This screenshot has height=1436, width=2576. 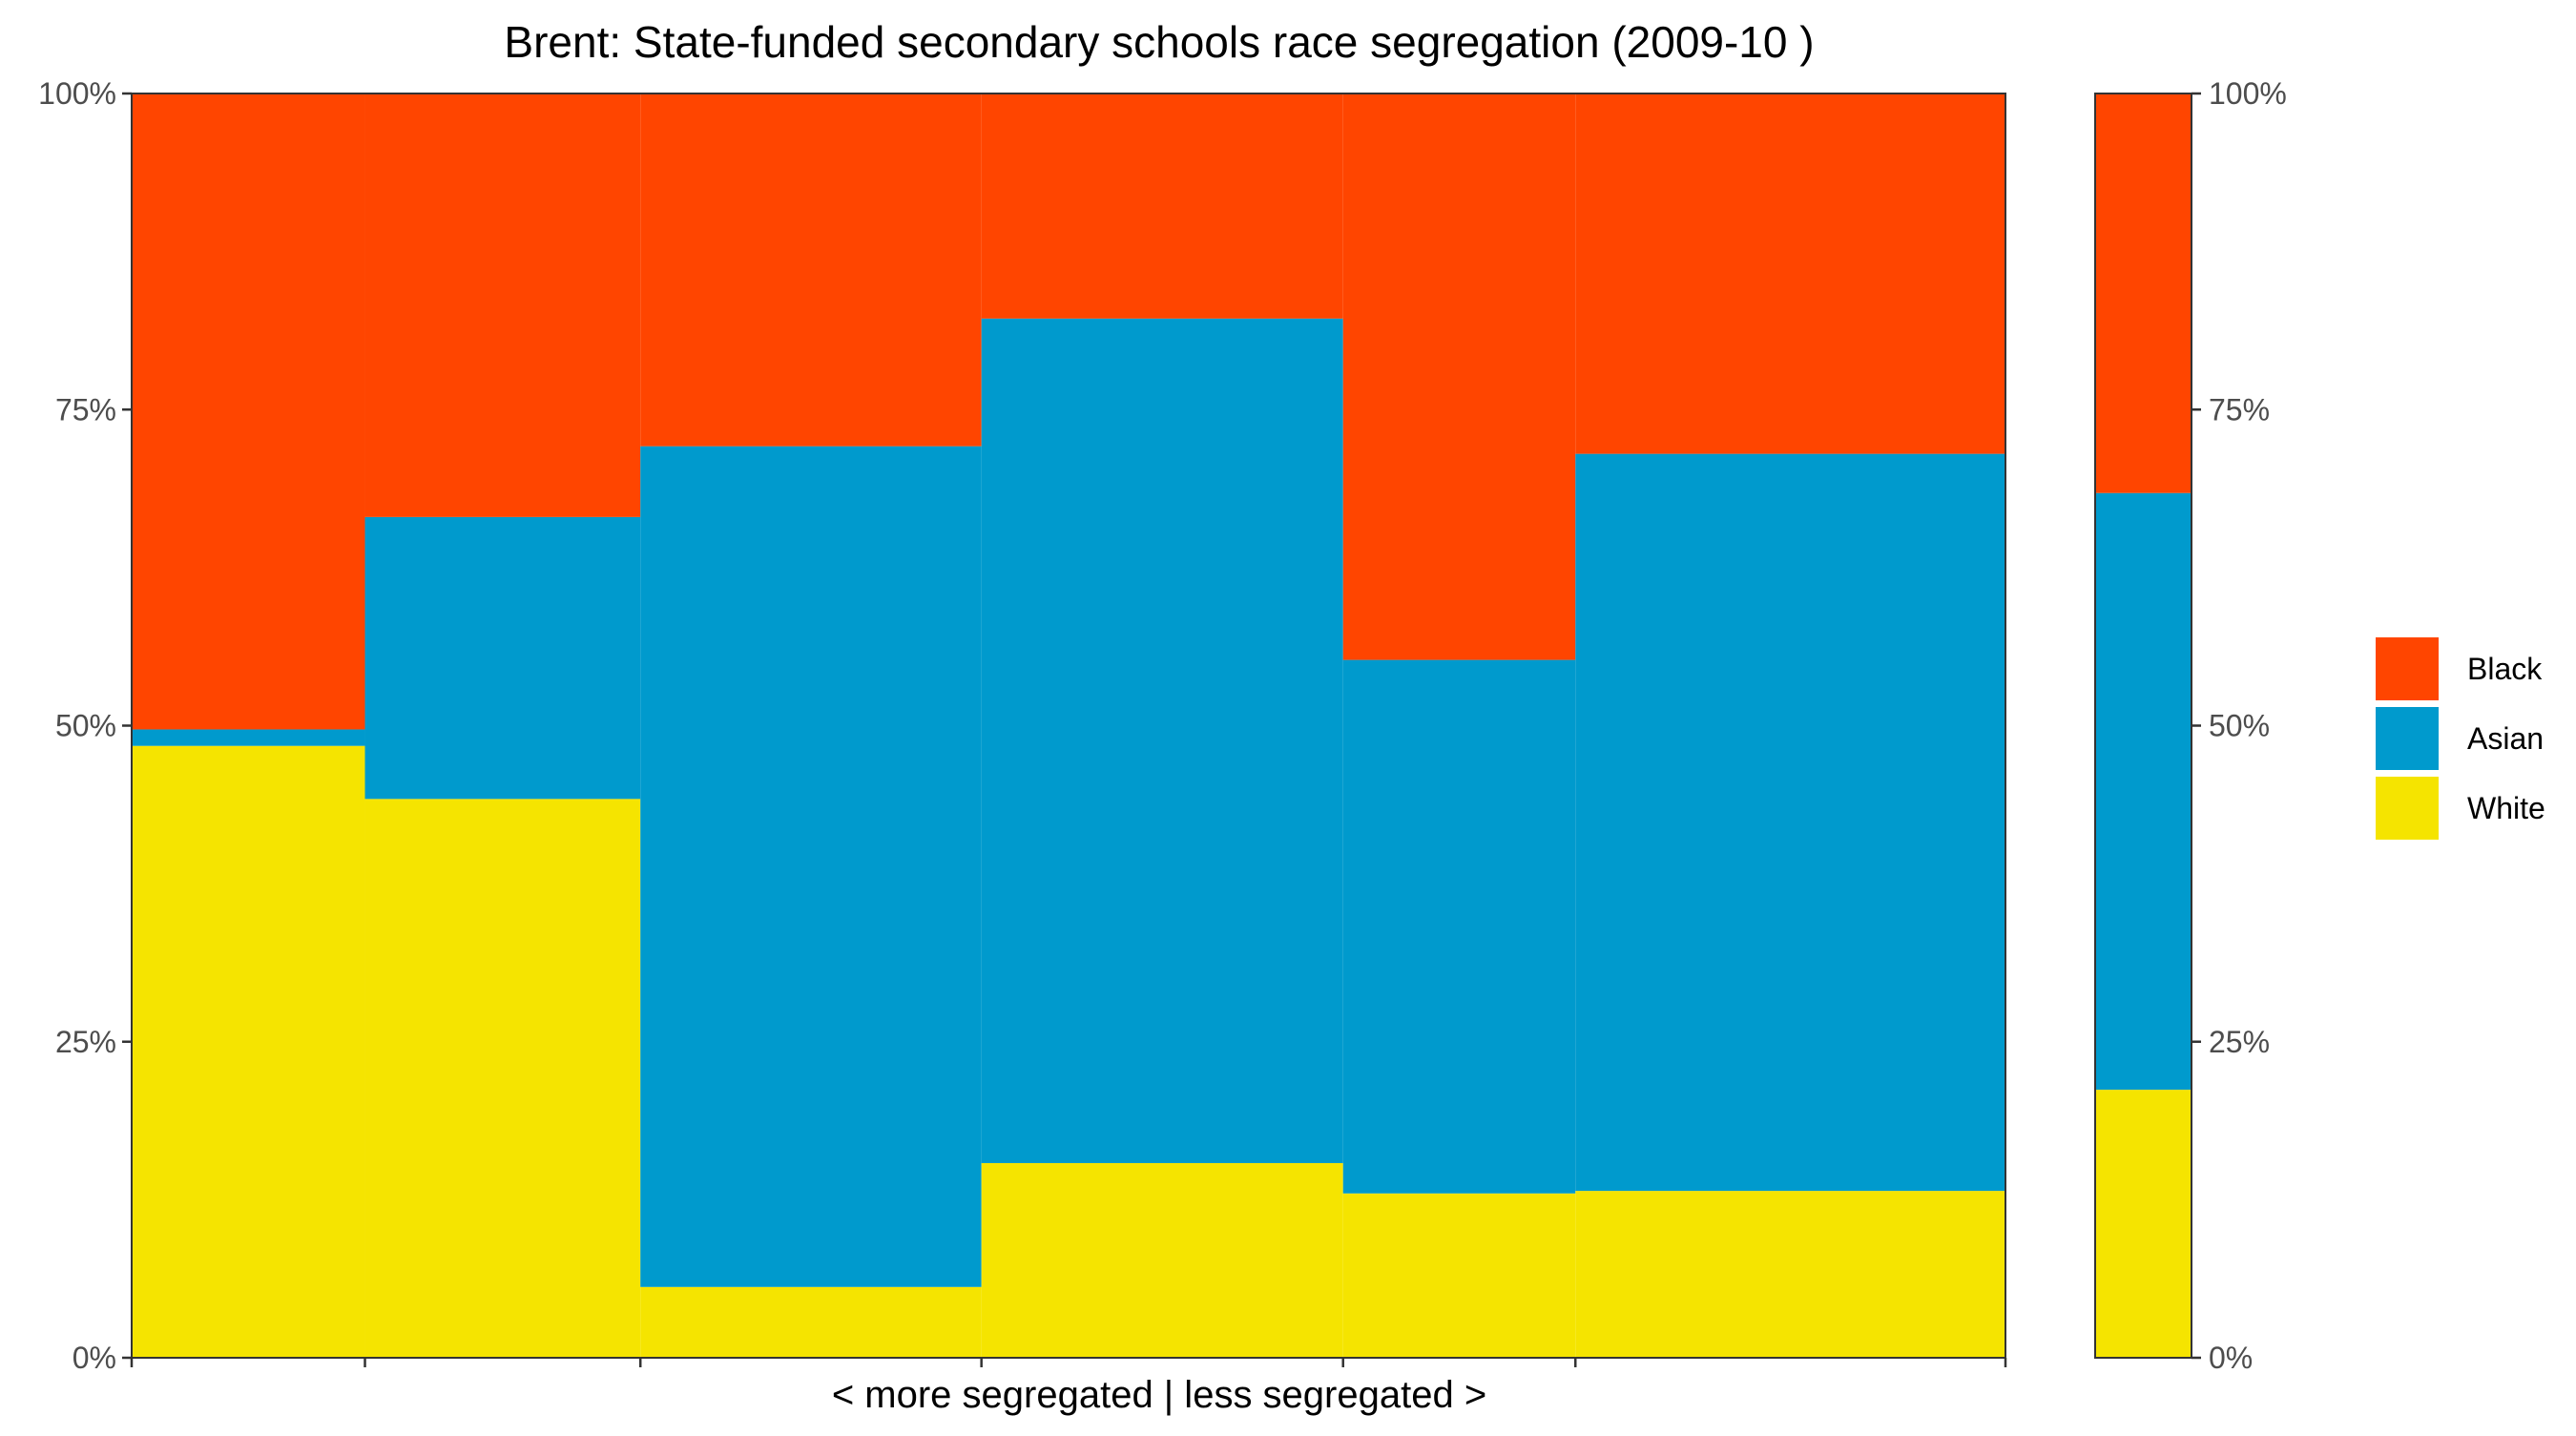 What do you see at coordinates (2506, 808) in the screenshot?
I see `legend-label-white: White` at bounding box center [2506, 808].